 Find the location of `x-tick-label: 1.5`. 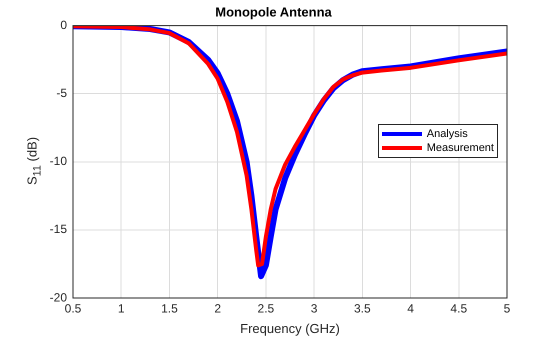

x-tick-label: 1.5 is located at coordinates (169, 309).